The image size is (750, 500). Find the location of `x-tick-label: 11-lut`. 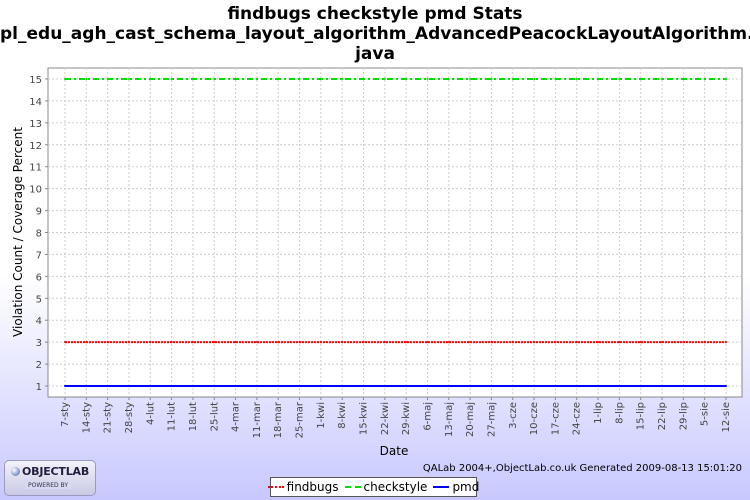

x-tick-label: 11-lut is located at coordinates (172, 416).